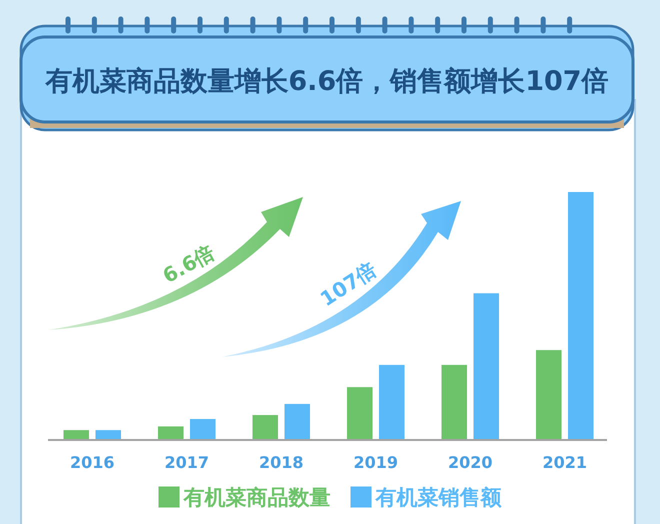 This screenshot has width=660, height=524. I want to click on legend-label: 有机菜商品数量, so click(256, 498).